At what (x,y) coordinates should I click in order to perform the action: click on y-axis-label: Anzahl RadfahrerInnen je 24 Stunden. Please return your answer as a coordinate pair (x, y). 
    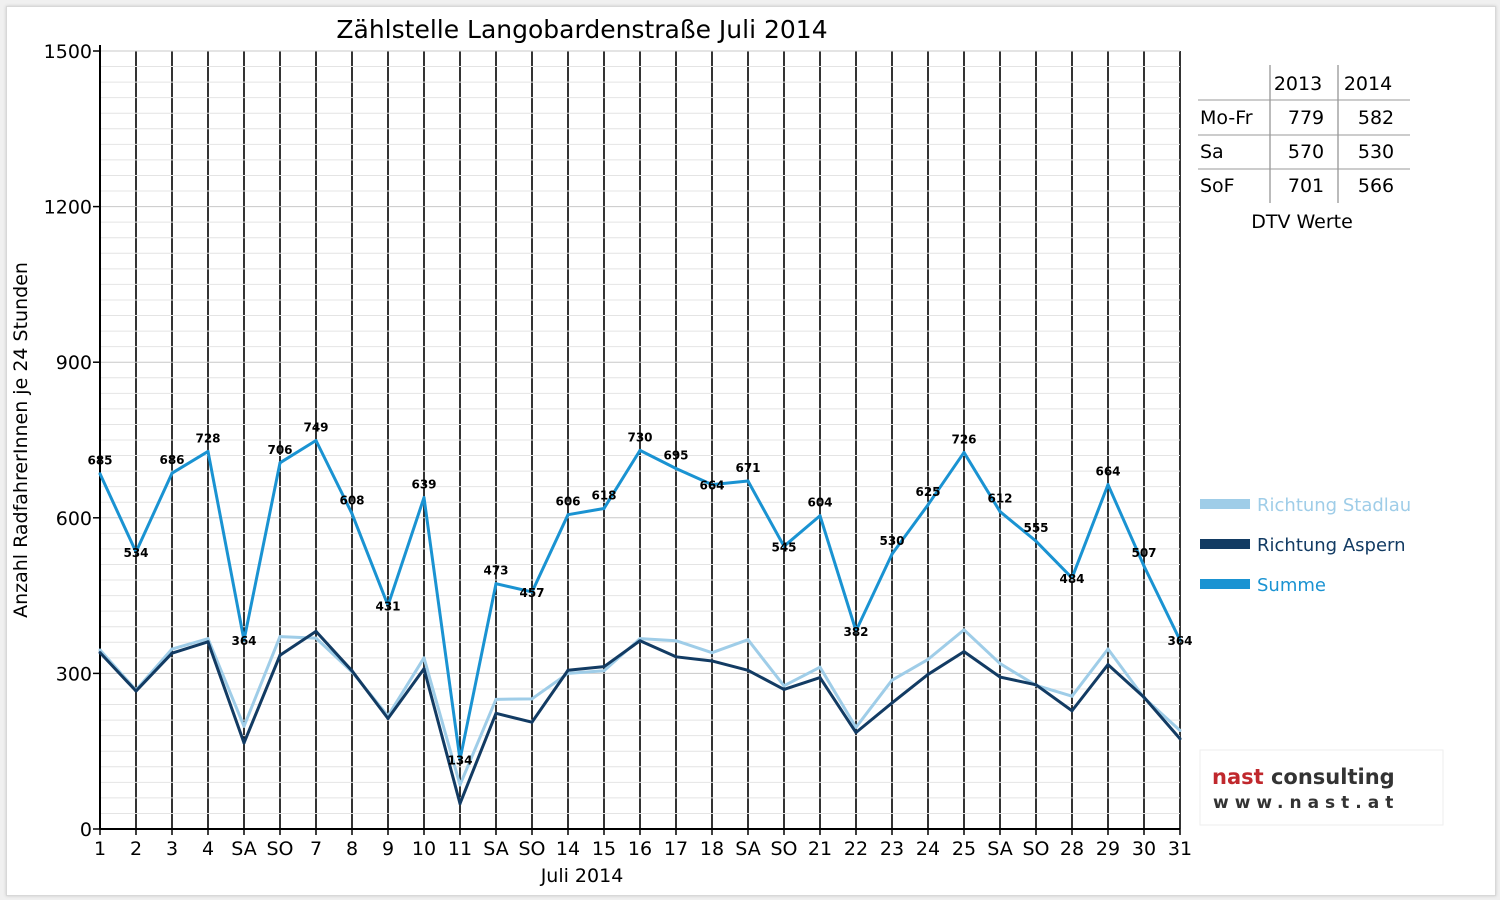
    Looking at the image, I should click on (21, 440).